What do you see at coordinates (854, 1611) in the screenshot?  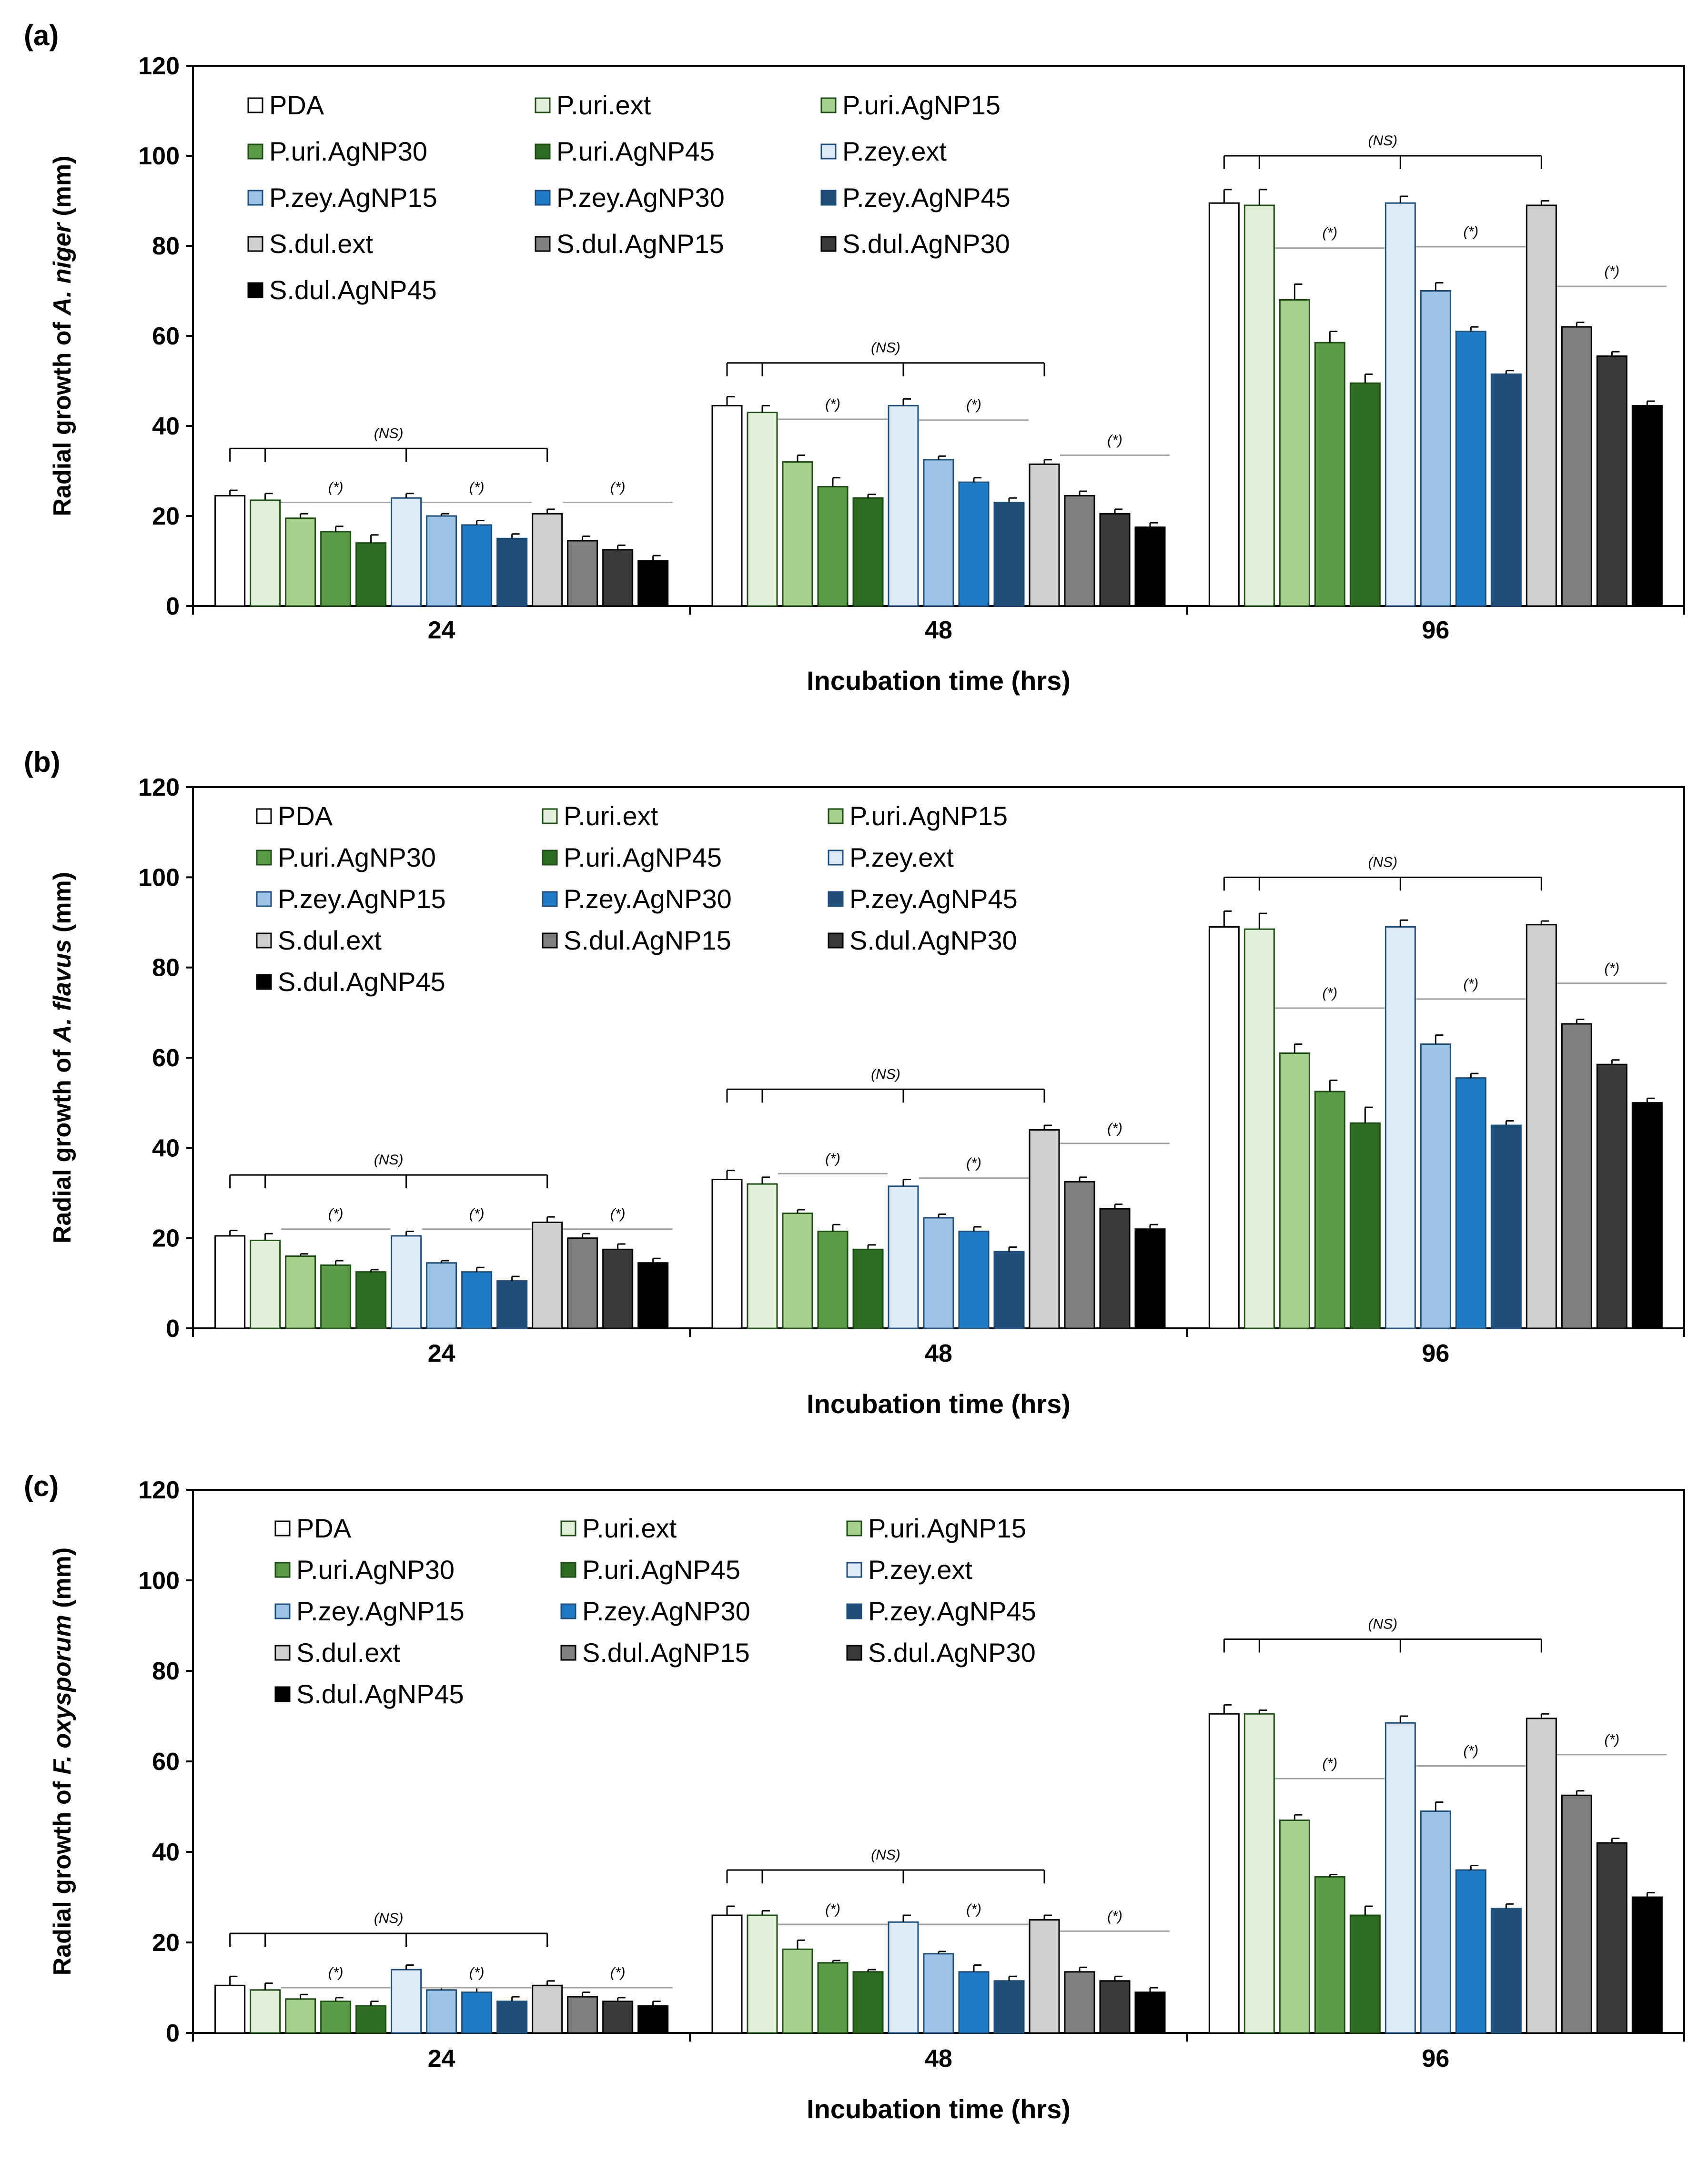 I see `legend-swatch-p-zey-agnp45` at bounding box center [854, 1611].